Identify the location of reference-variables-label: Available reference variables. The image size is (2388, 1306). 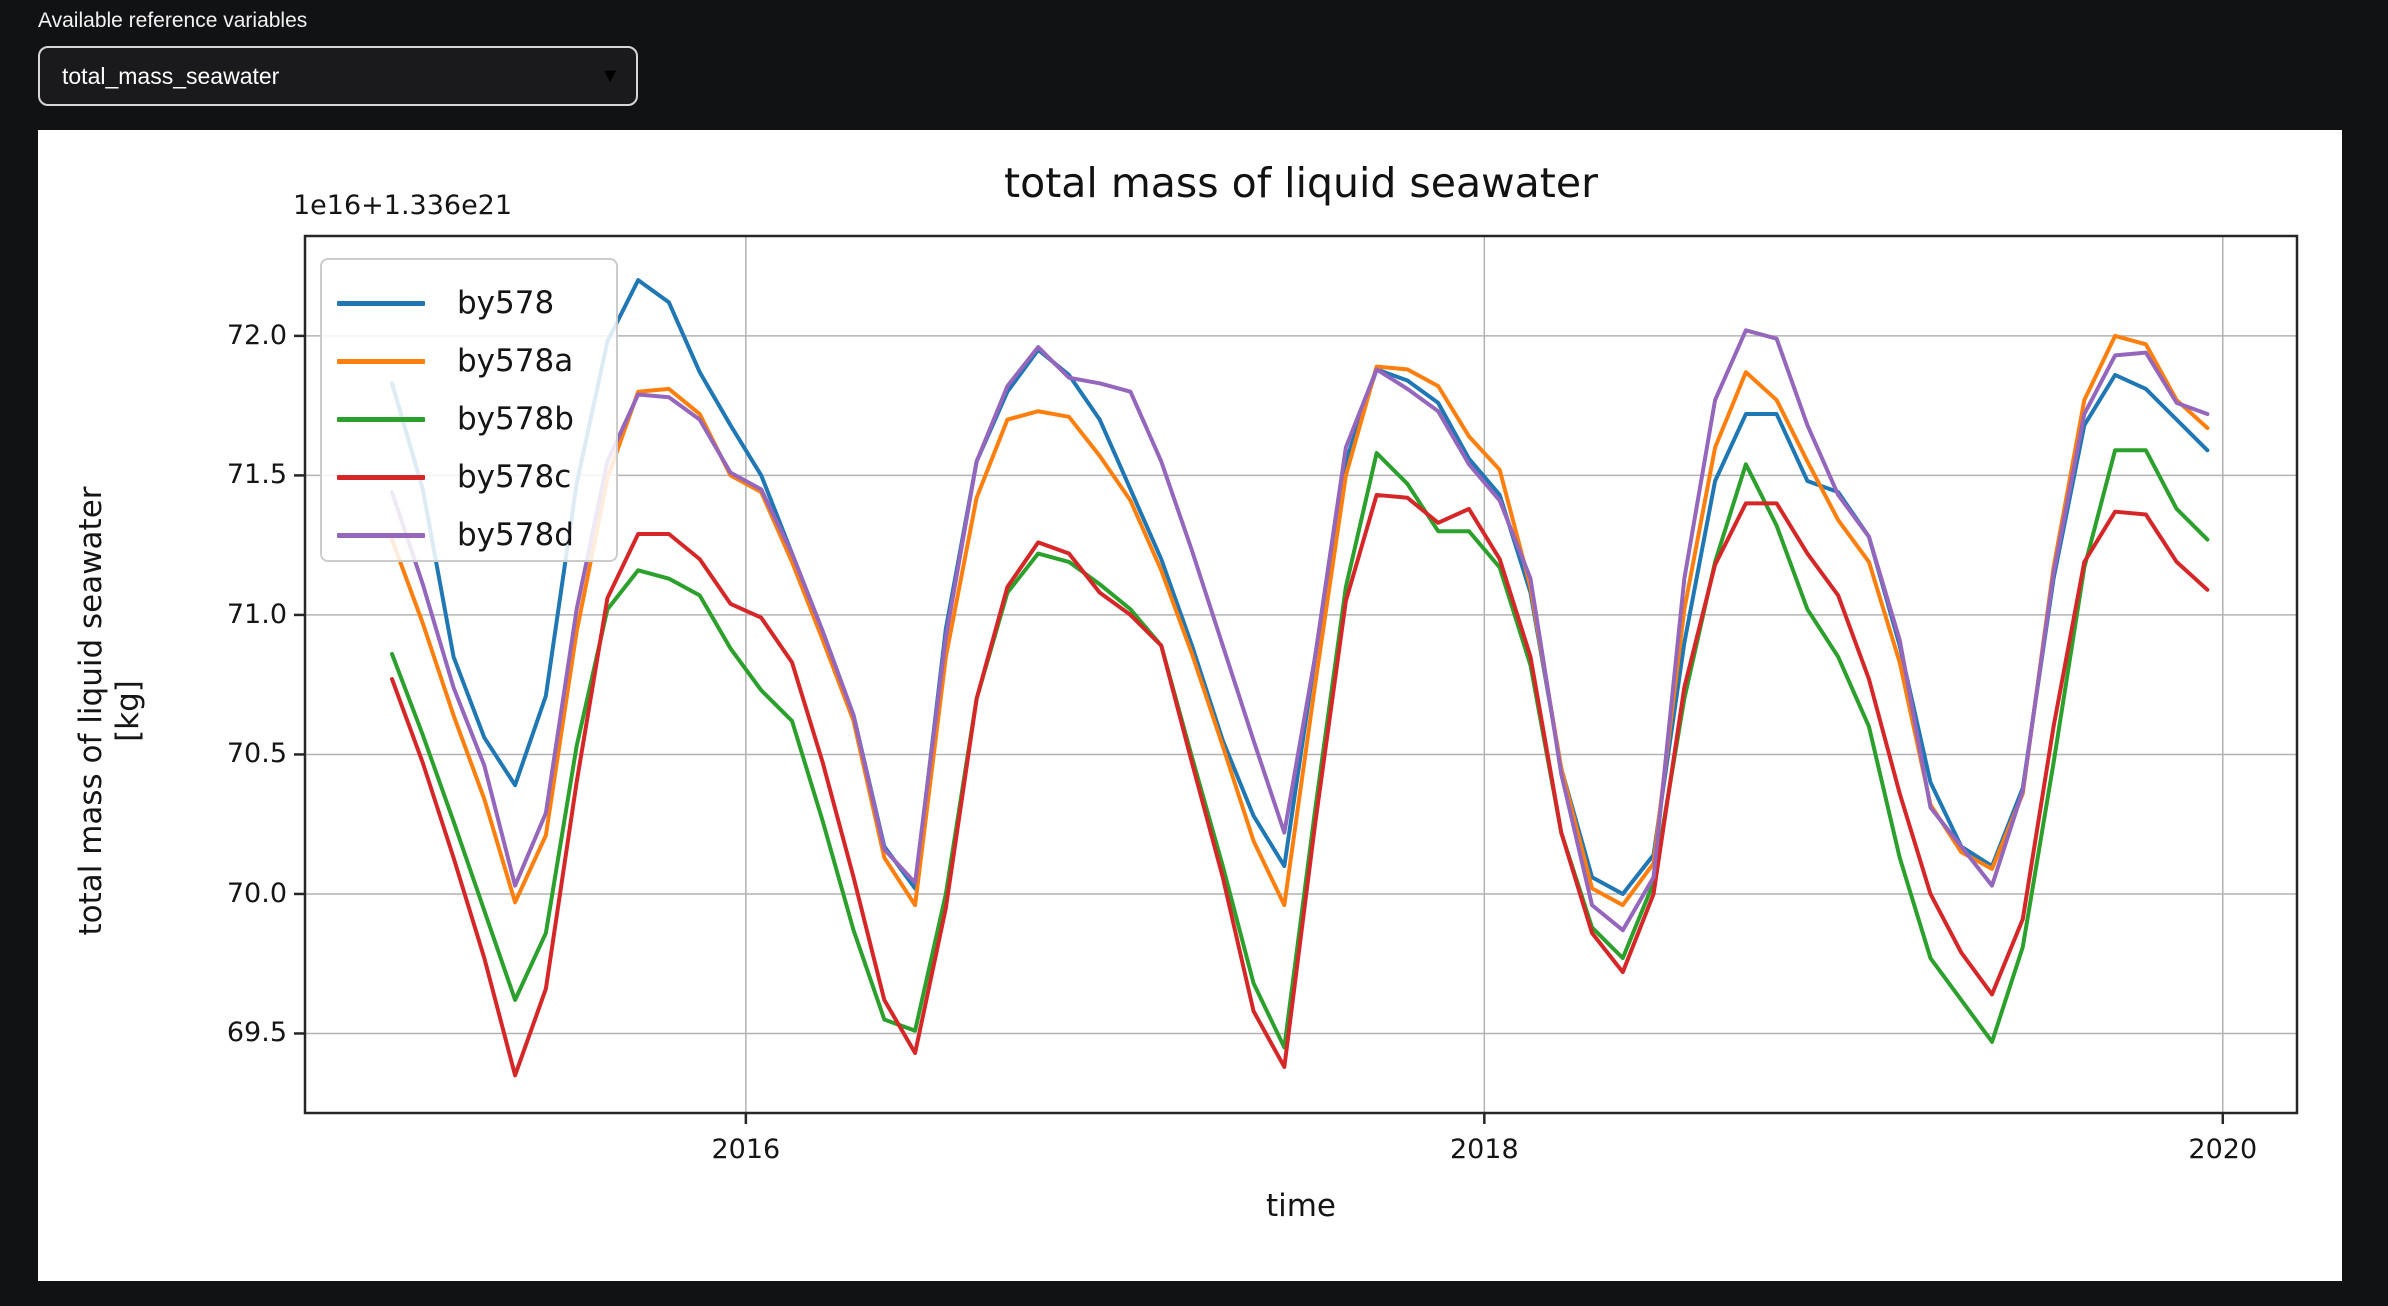
(173, 20).